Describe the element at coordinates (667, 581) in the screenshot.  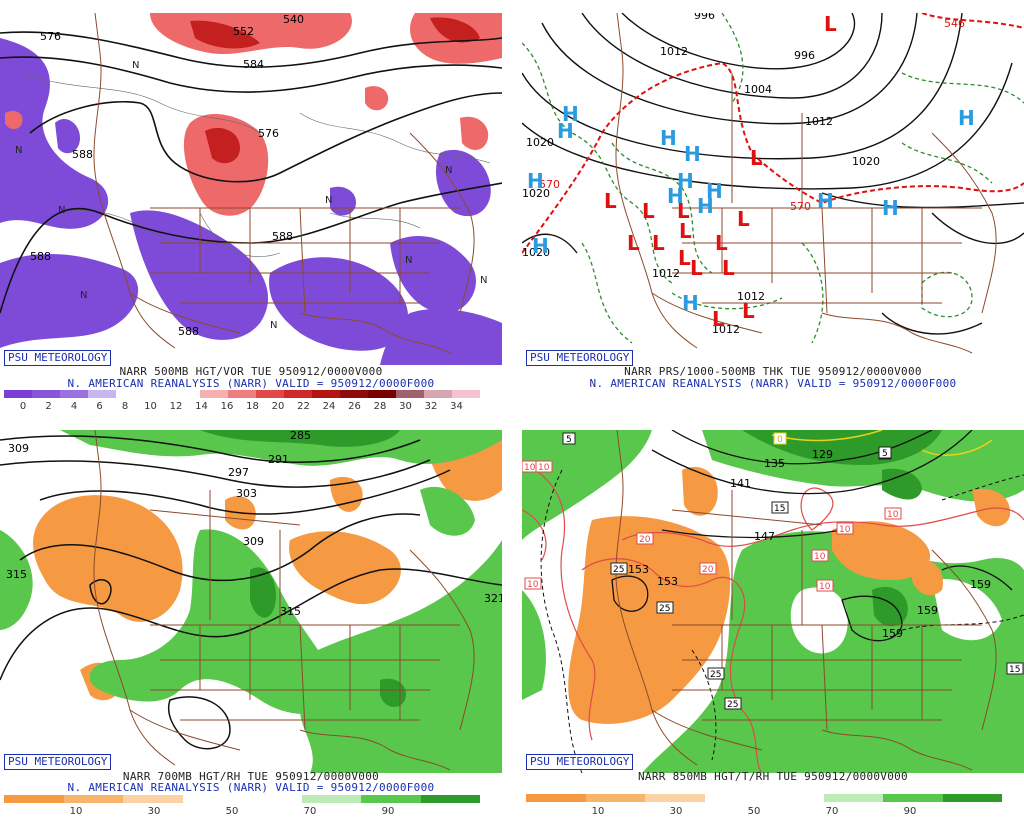
I see `contour-label: 153` at that location.